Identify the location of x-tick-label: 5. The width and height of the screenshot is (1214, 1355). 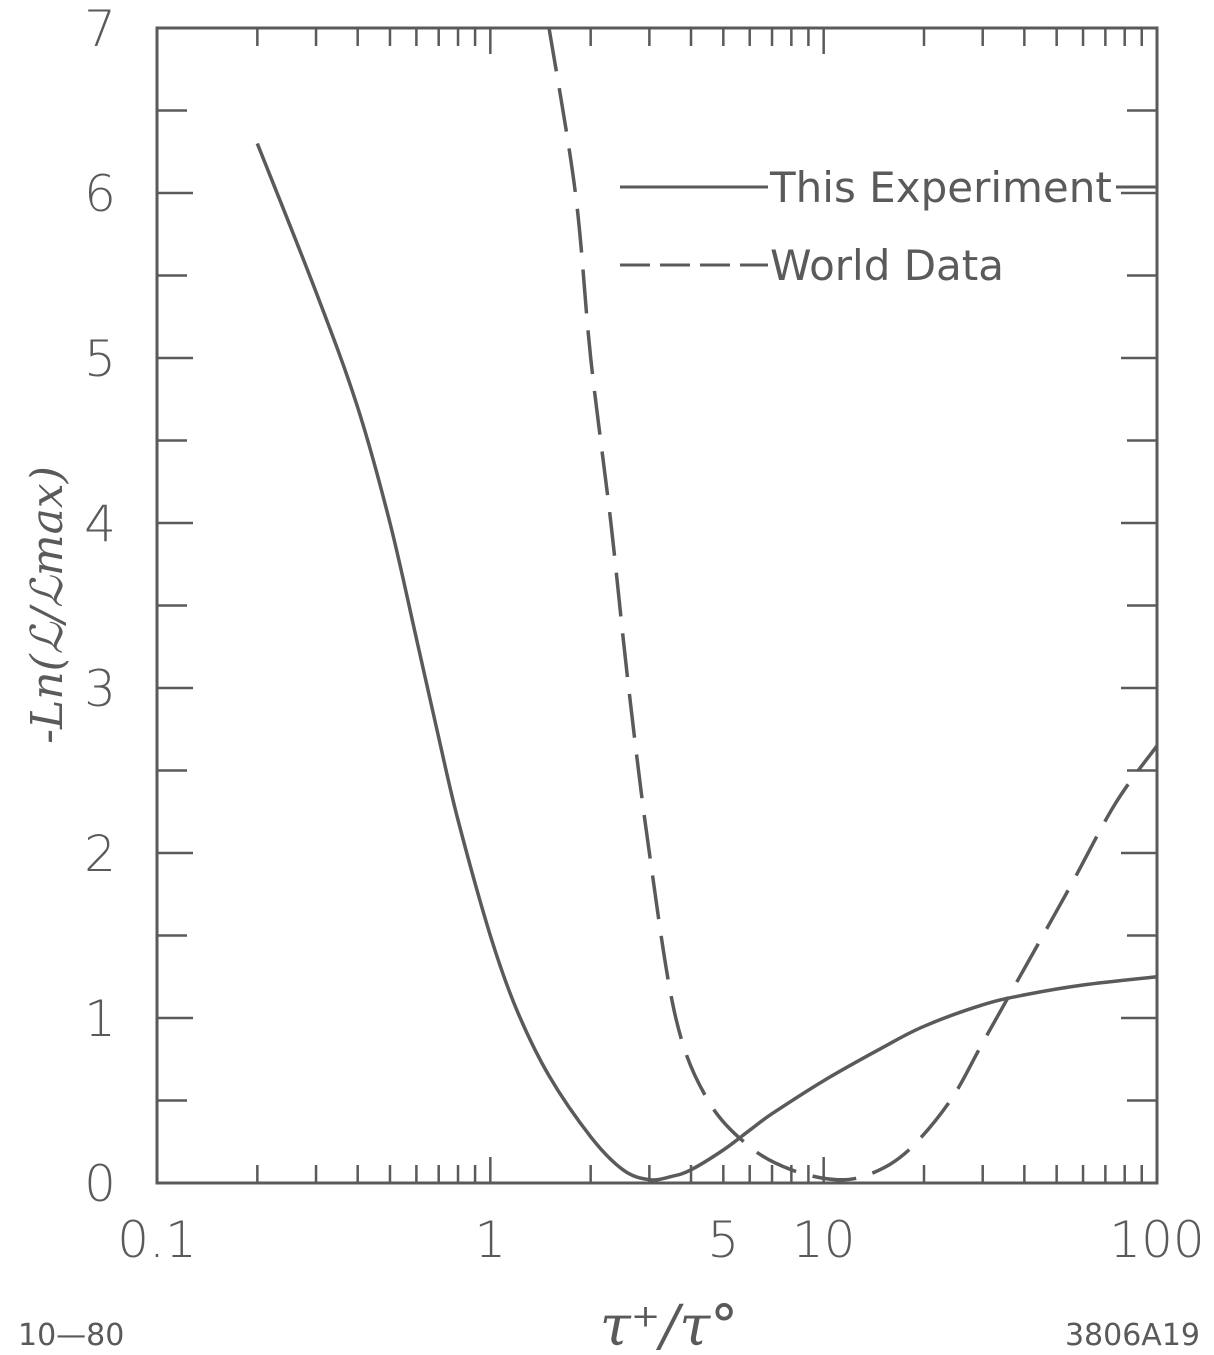
(723, 1240).